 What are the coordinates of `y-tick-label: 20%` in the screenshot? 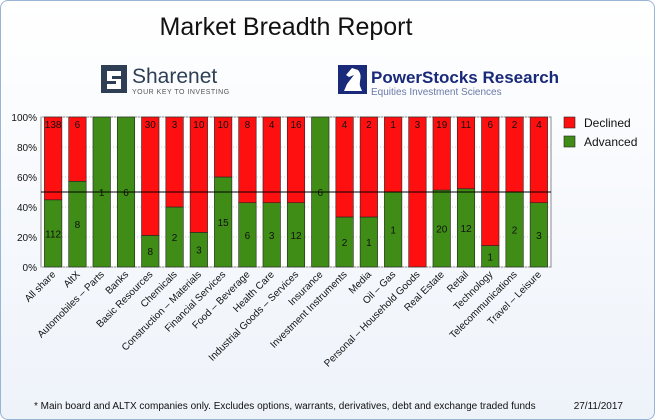 It's located at (27, 238).